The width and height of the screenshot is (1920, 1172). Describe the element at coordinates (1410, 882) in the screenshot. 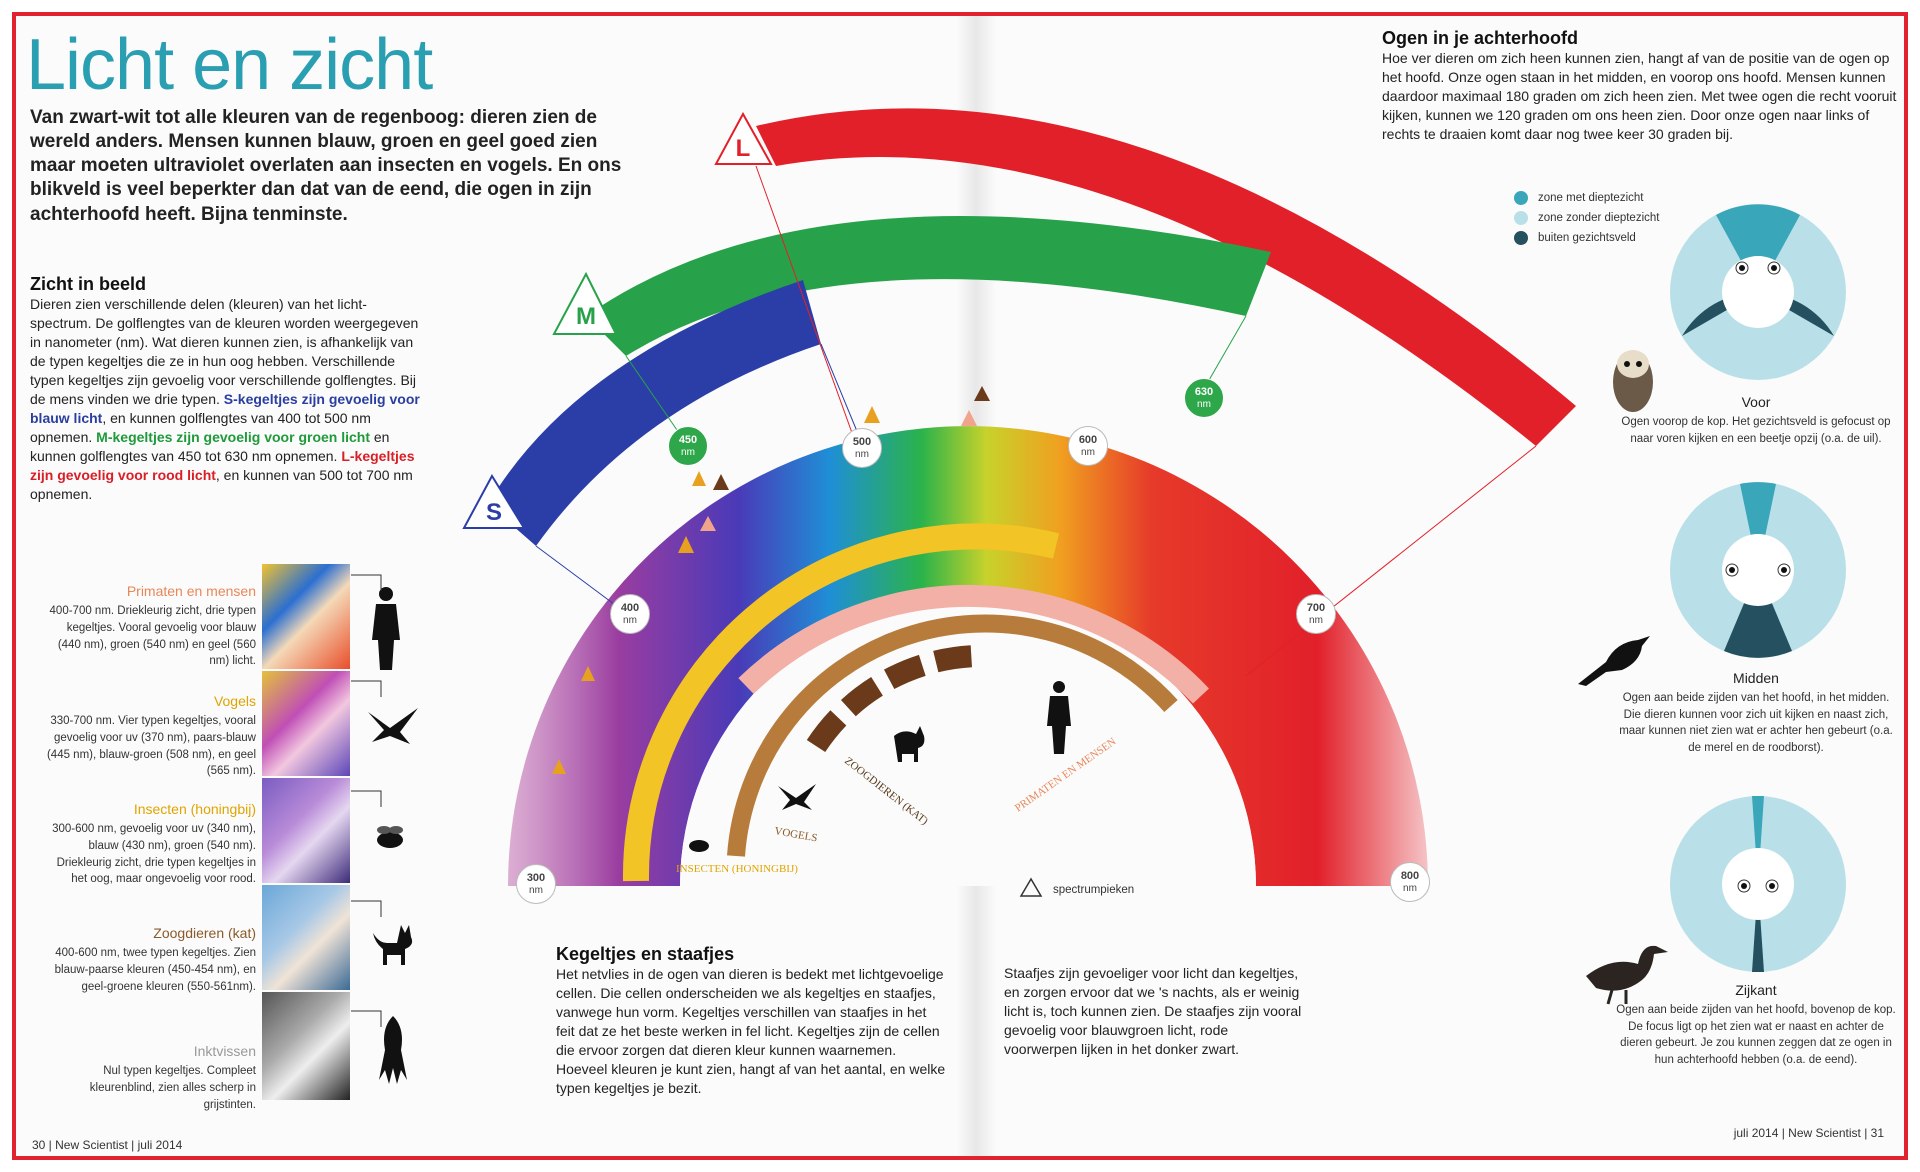

I see `wavelength-800: 800 nm` at that location.